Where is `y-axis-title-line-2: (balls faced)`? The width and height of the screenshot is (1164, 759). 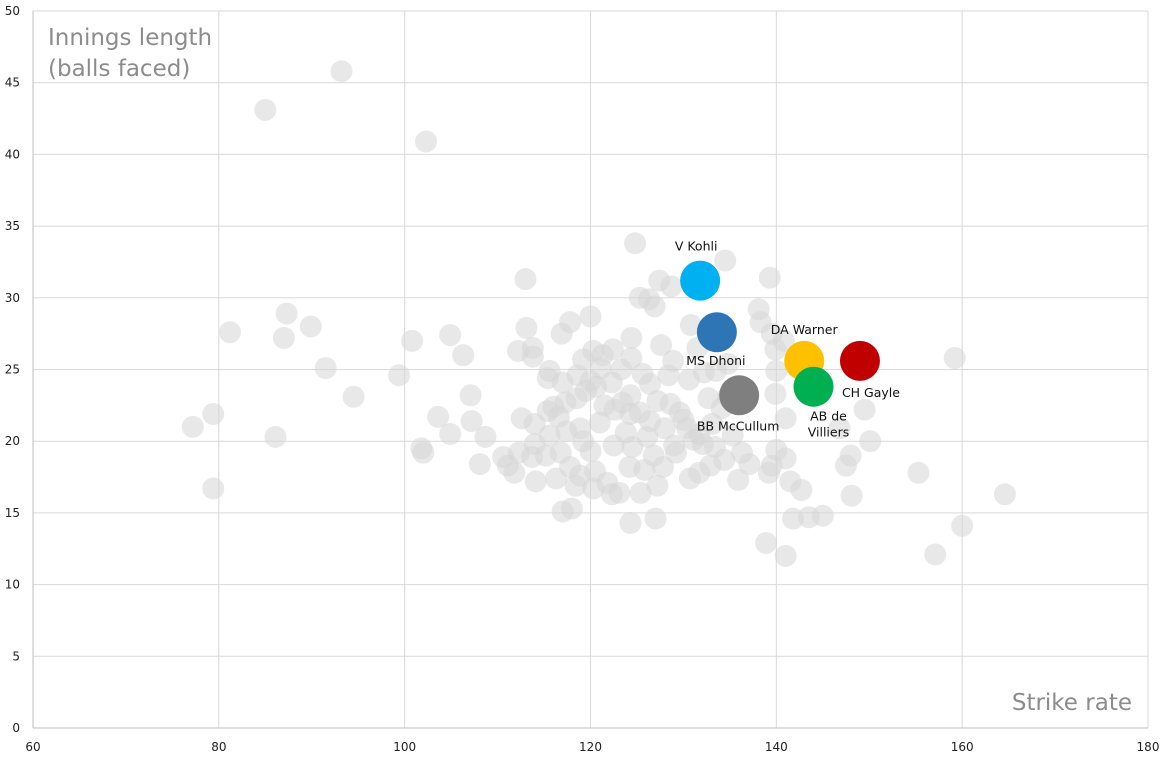
y-axis-title-line-2: (balls faced) is located at coordinates (119, 69).